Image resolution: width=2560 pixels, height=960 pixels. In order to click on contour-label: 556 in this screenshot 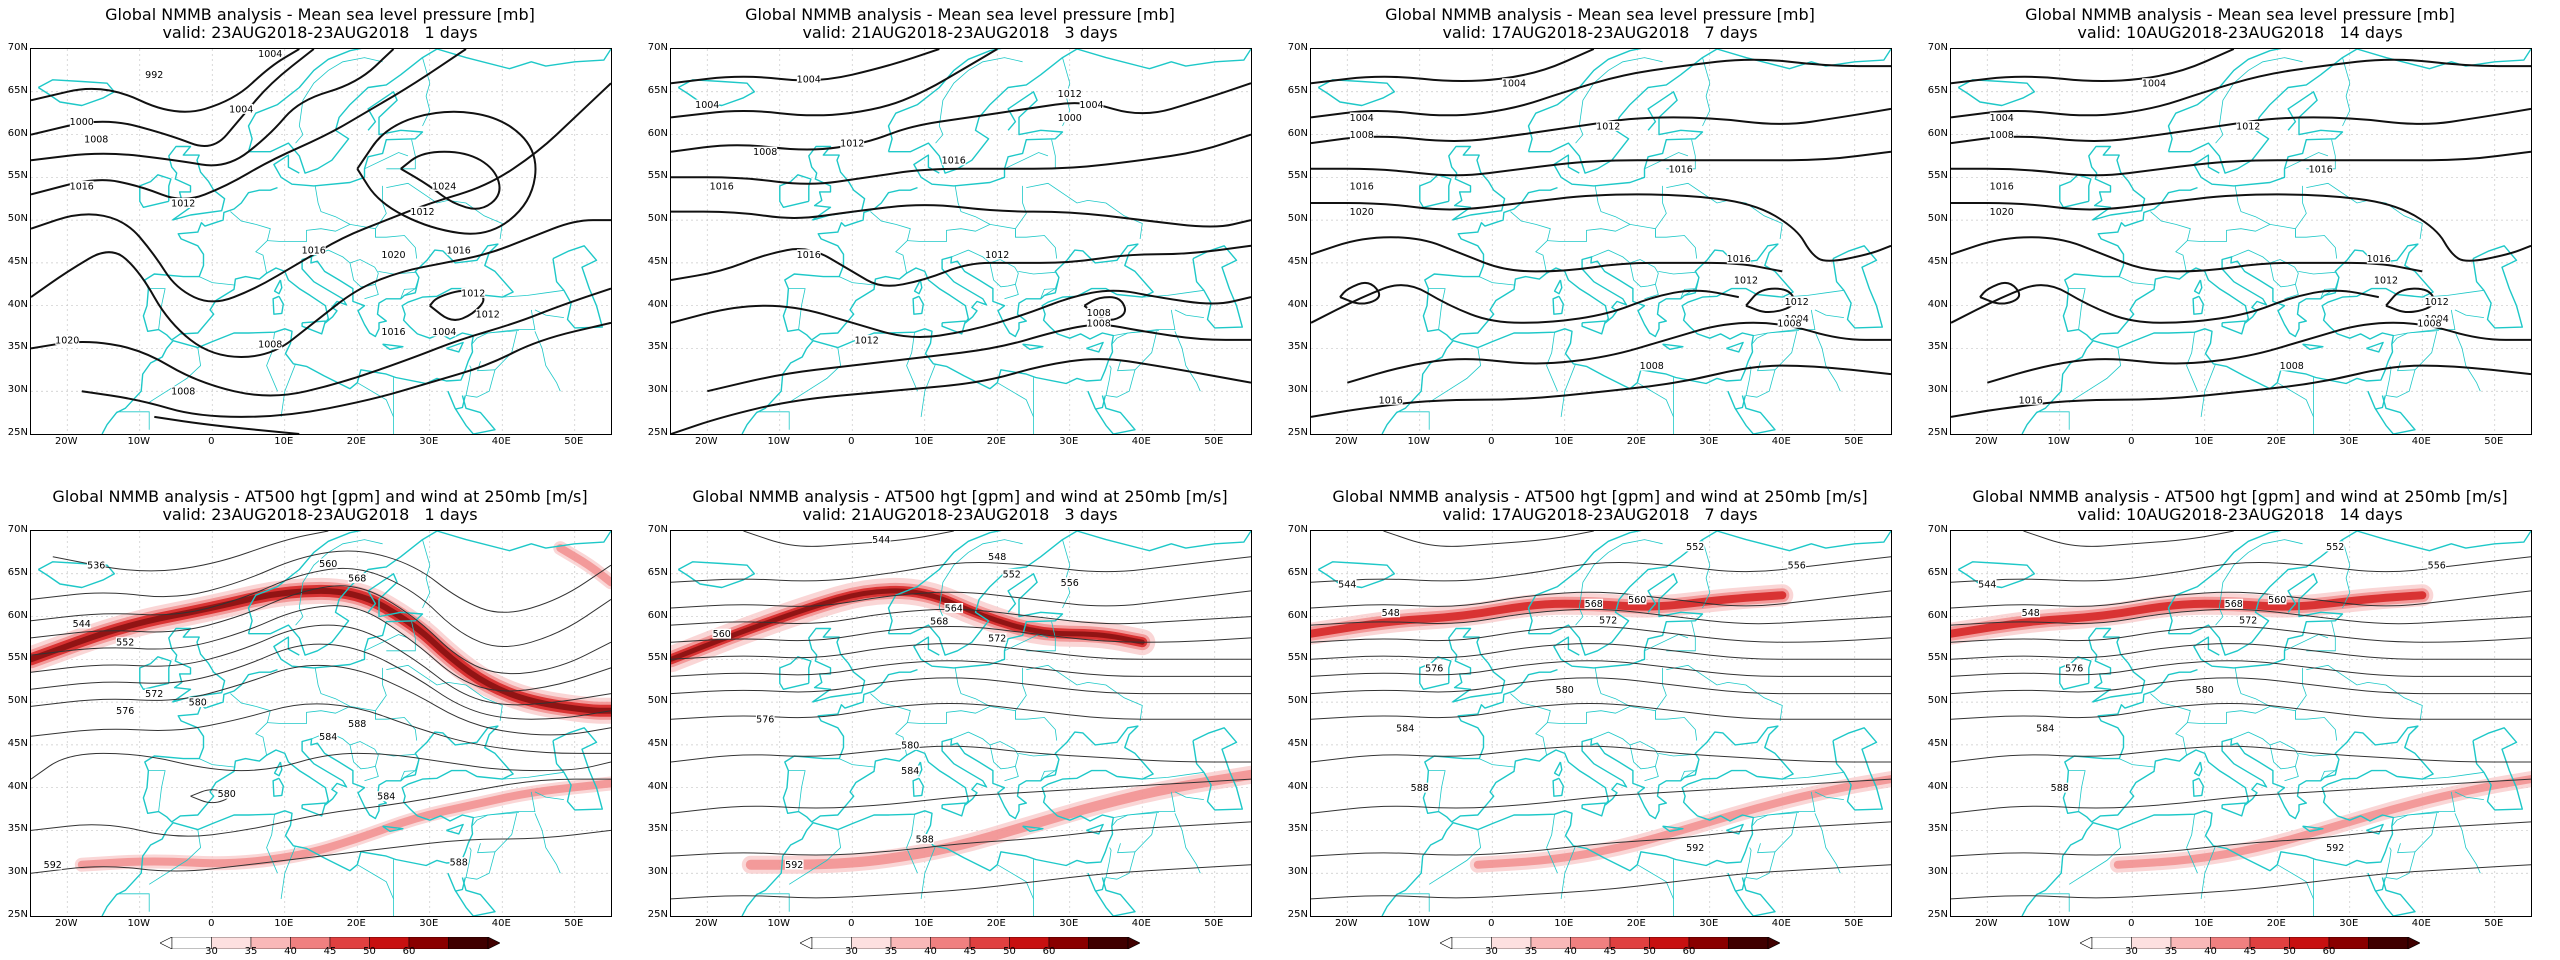, I will do `click(2437, 566)`.